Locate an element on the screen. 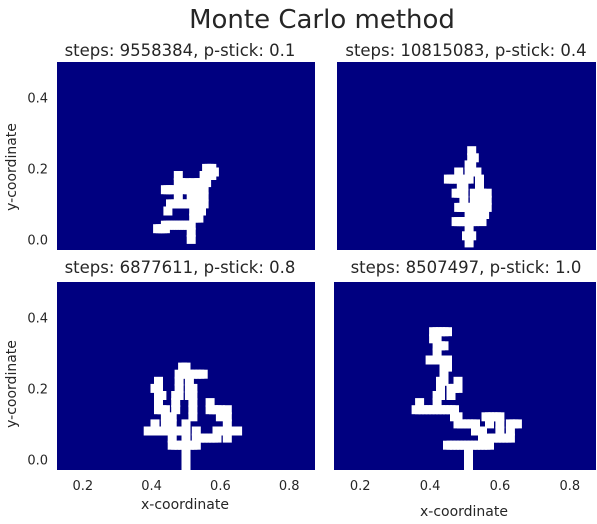 The height and width of the screenshot is (524, 597). x-tick-label: 0.4 is located at coordinates (430, 486).